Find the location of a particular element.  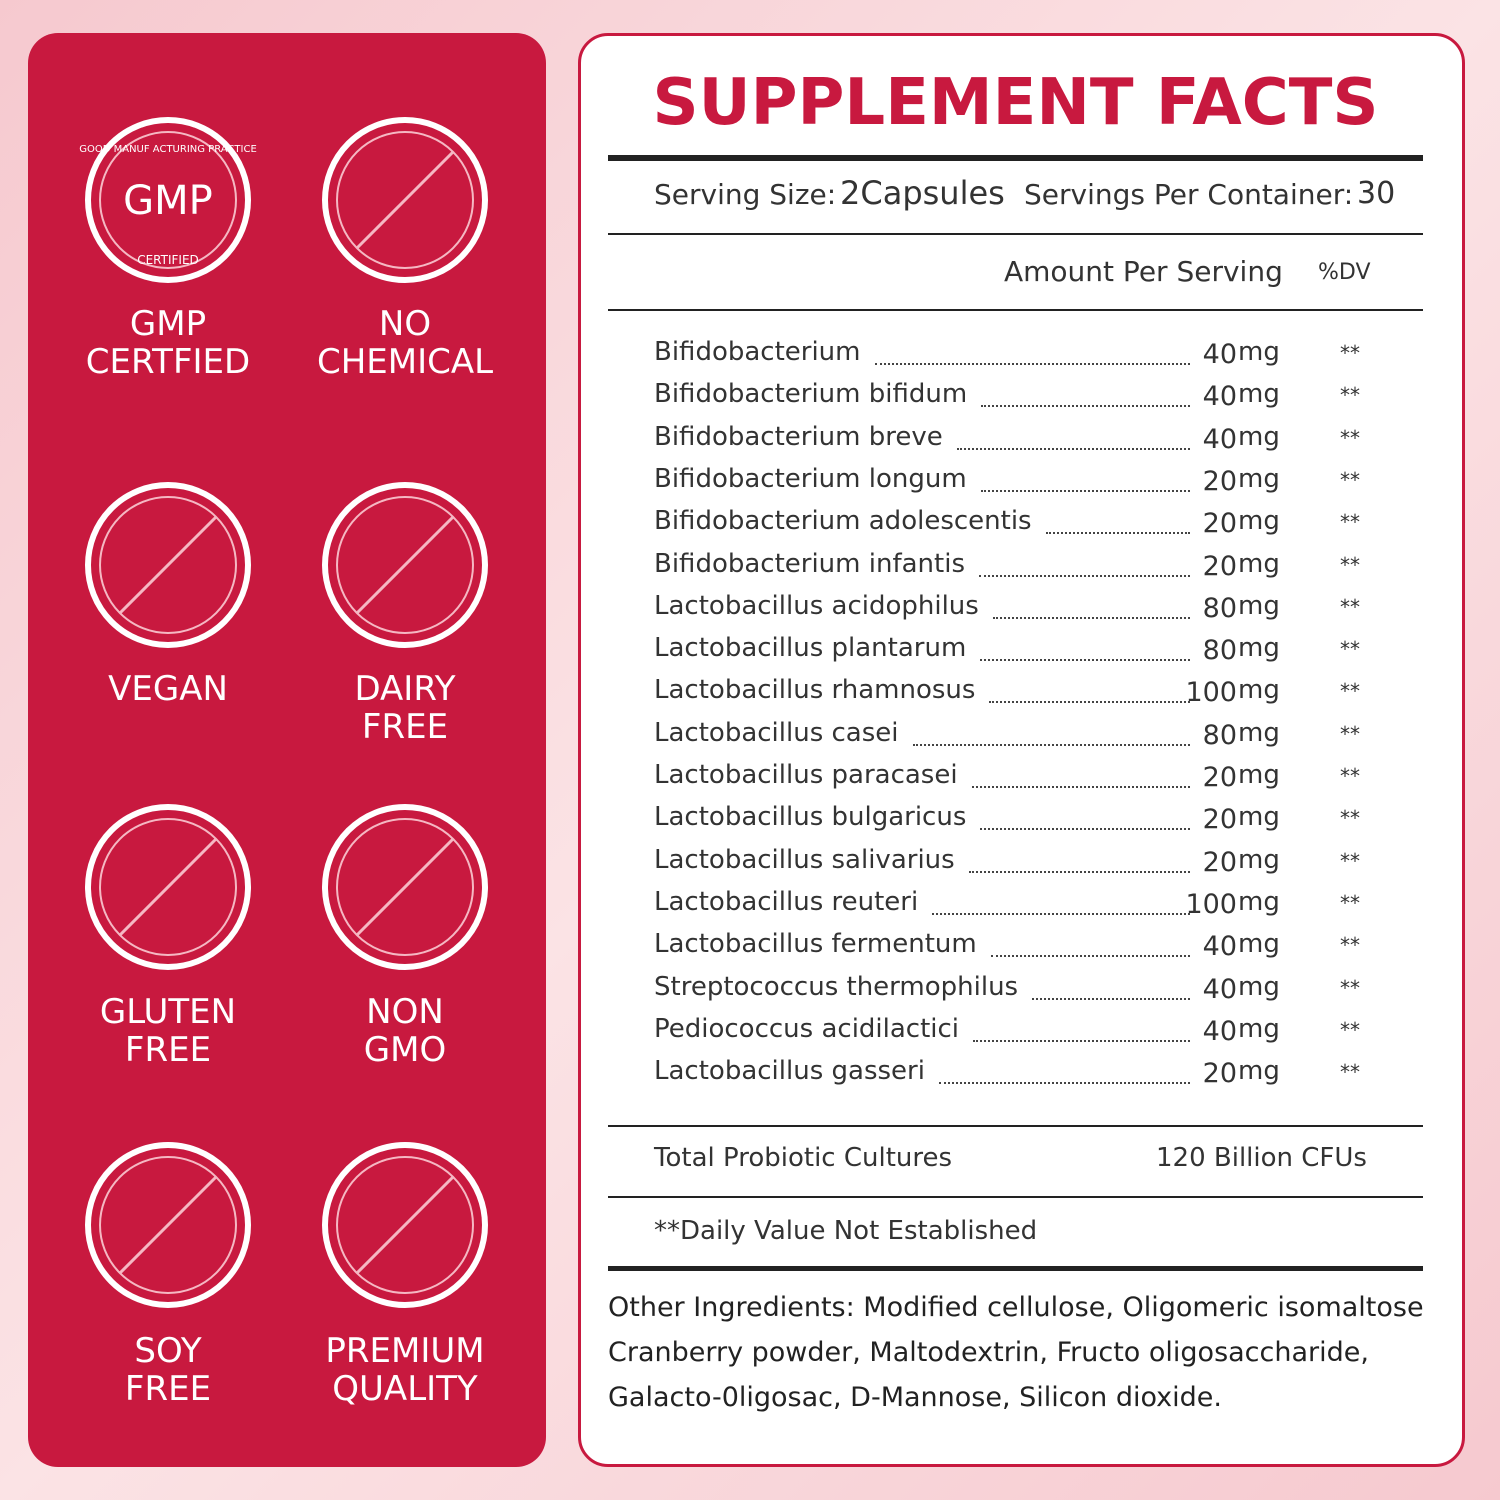

row-name: Lactobacillus bulgaricus is located at coordinates (810, 817).